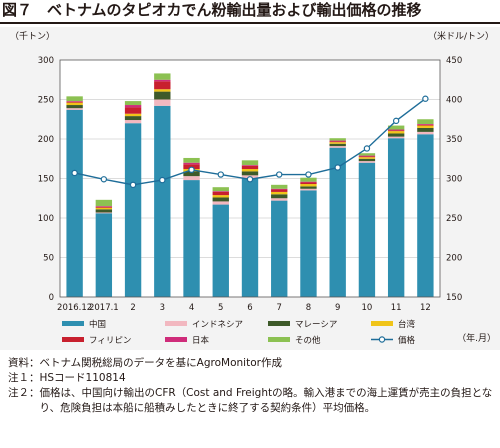 This screenshot has width=500, height=448. What do you see at coordinates (454, 101) in the screenshot?
I see `y-right-tick-label: 400` at bounding box center [454, 101].